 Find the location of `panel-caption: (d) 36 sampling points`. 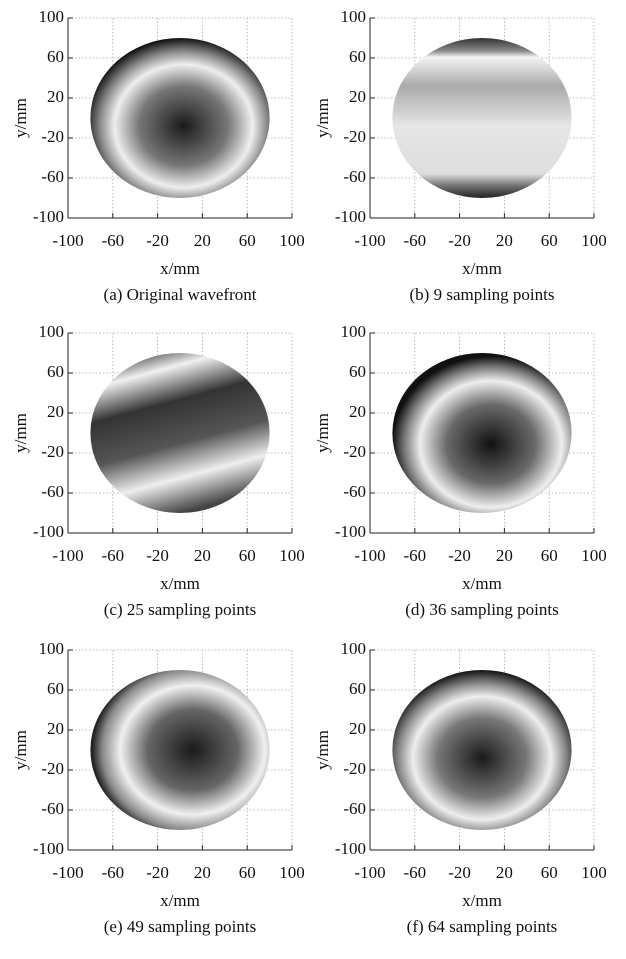

panel-caption: (d) 36 sampling points is located at coordinates (481, 609).